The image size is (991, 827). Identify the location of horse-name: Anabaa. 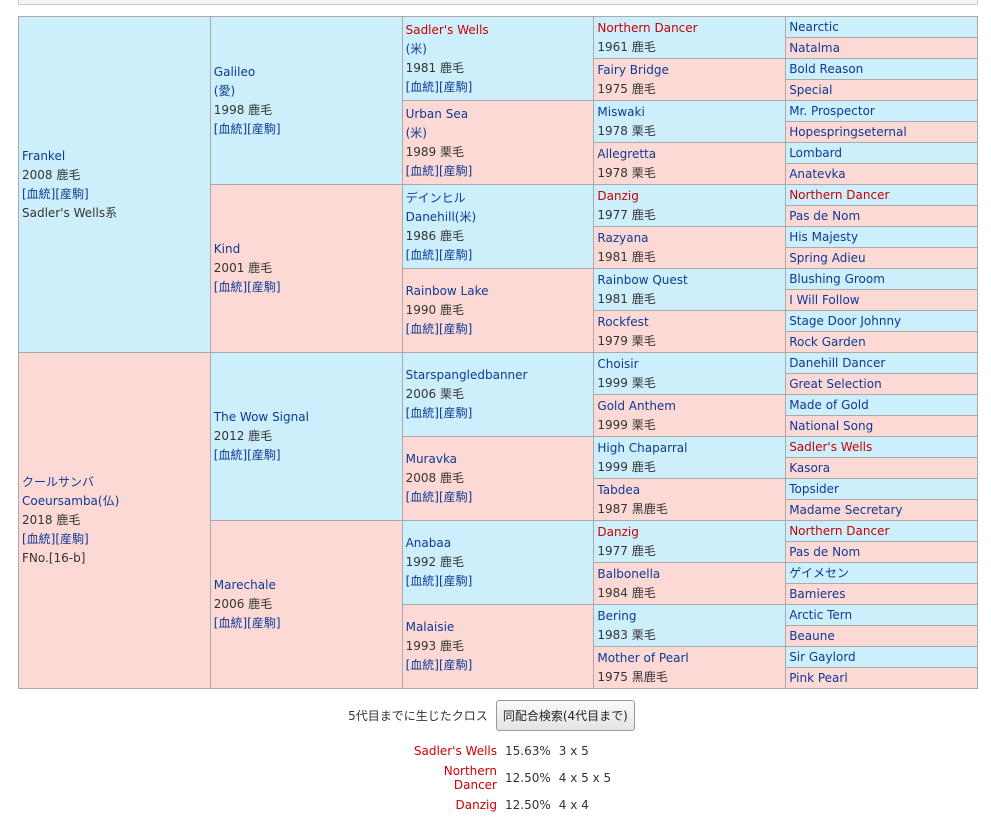
(428, 543).